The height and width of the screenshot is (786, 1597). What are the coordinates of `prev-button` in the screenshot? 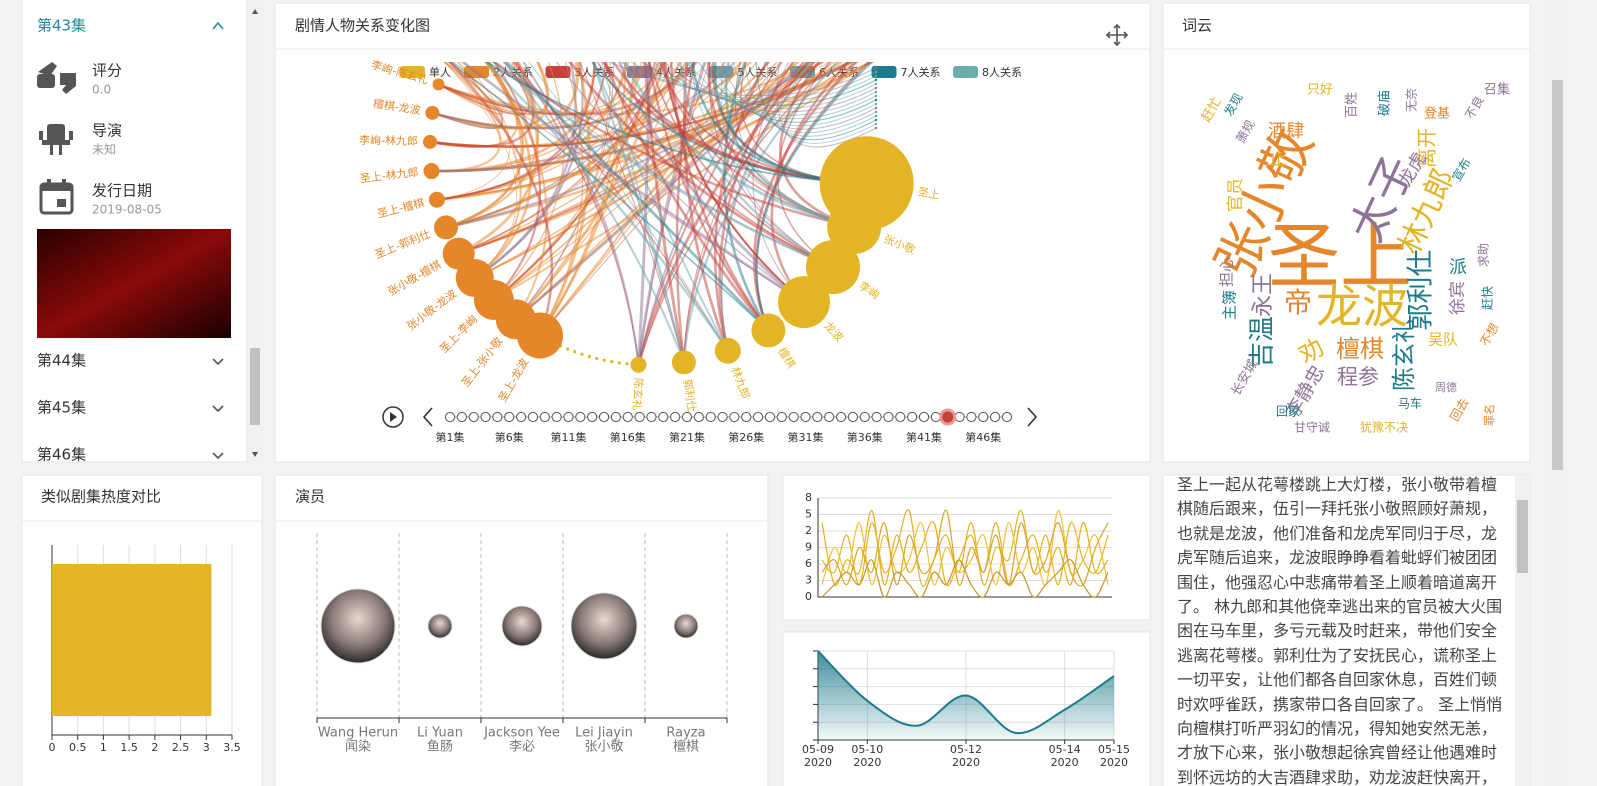 It's located at (427, 417).